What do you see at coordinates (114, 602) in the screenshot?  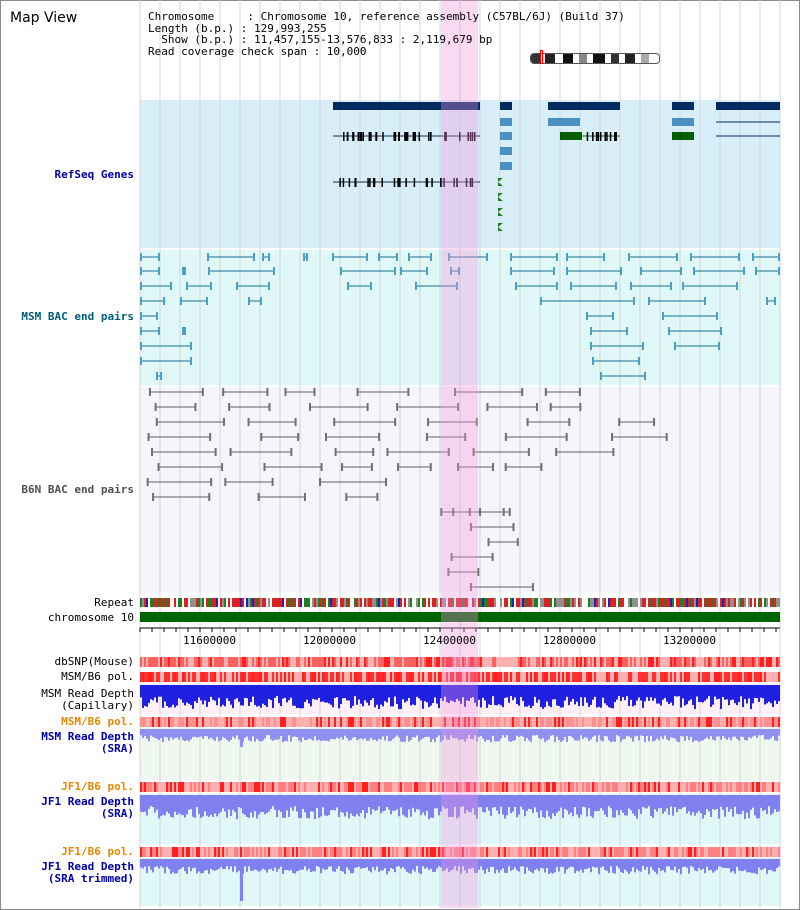 I see `track-label-repeat: Repeat` at bounding box center [114, 602].